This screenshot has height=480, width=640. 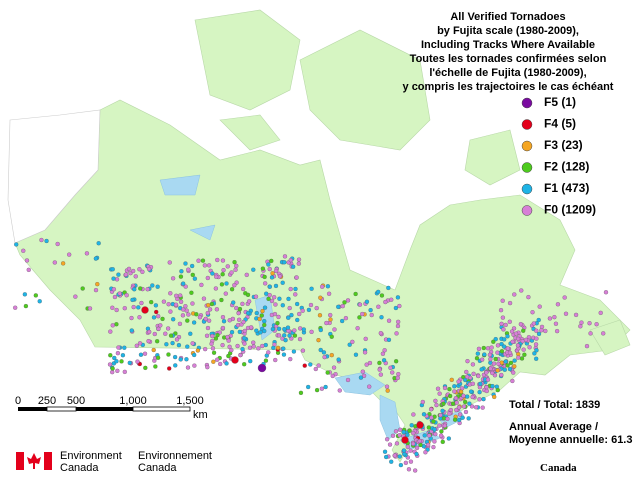 What do you see at coordinates (508, 59) in the screenshot?
I see `title-line: Toutes les tornades confirmées selon` at bounding box center [508, 59].